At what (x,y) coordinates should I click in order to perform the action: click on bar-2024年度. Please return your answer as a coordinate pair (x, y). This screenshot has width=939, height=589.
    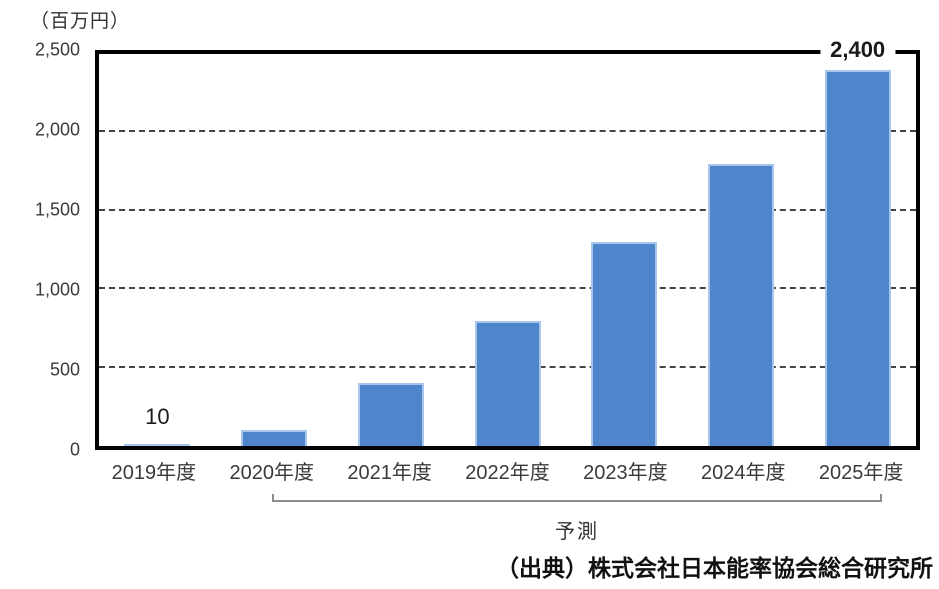
    Looking at the image, I should click on (740, 304).